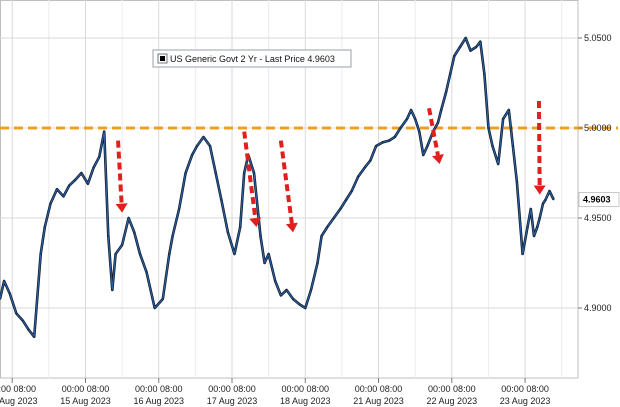 This screenshot has width=620, height=407. I want to click on y-tick-label: 5.0000, so click(598, 128).